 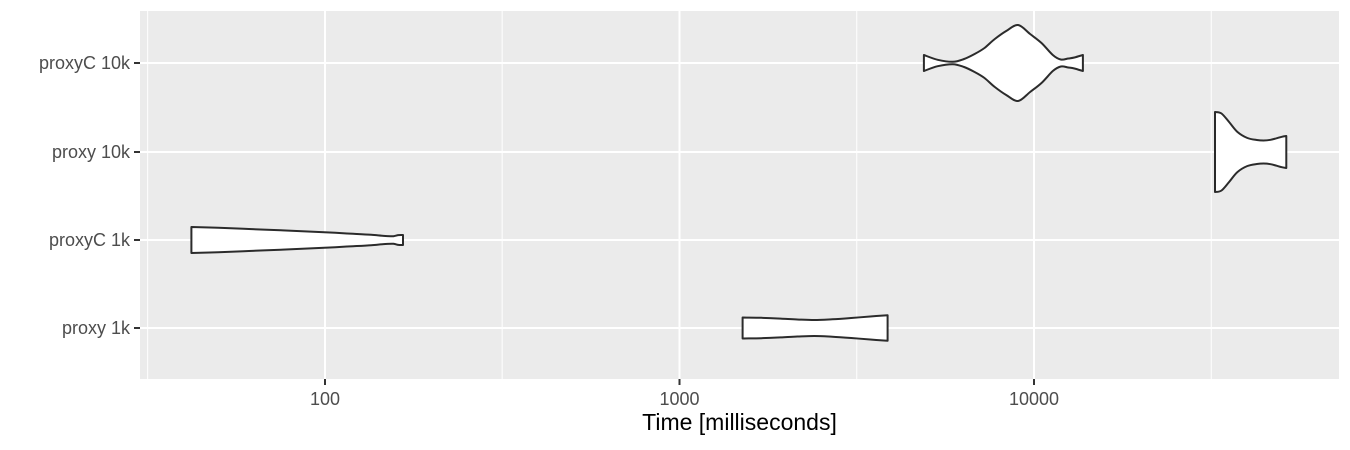 What do you see at coordinates (679, 399) in the screenshot?
I see `x-axis-tick-label-1000: 1000` at bounding box center [679, 399].